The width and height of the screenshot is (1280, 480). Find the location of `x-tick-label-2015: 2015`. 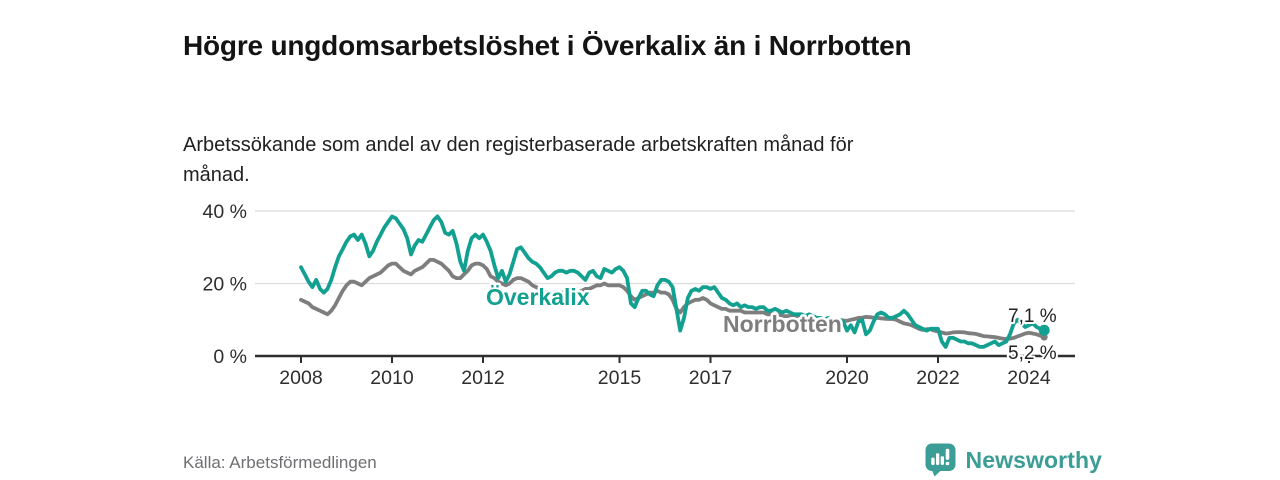

x-tick-label-2015: 2015 is located at coordinates (620, 378).